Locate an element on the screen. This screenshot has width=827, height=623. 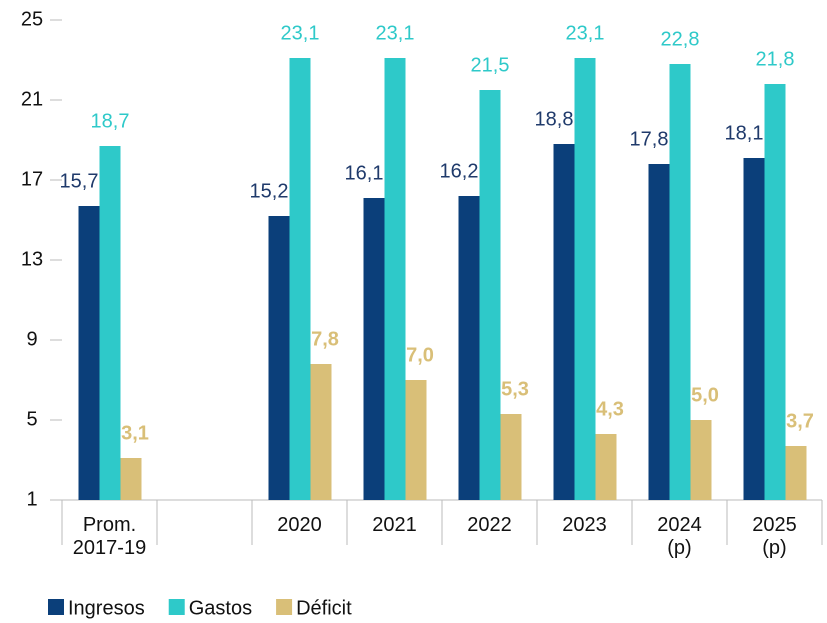
y-tick-label: 1 is located at coordinates (31, 499).